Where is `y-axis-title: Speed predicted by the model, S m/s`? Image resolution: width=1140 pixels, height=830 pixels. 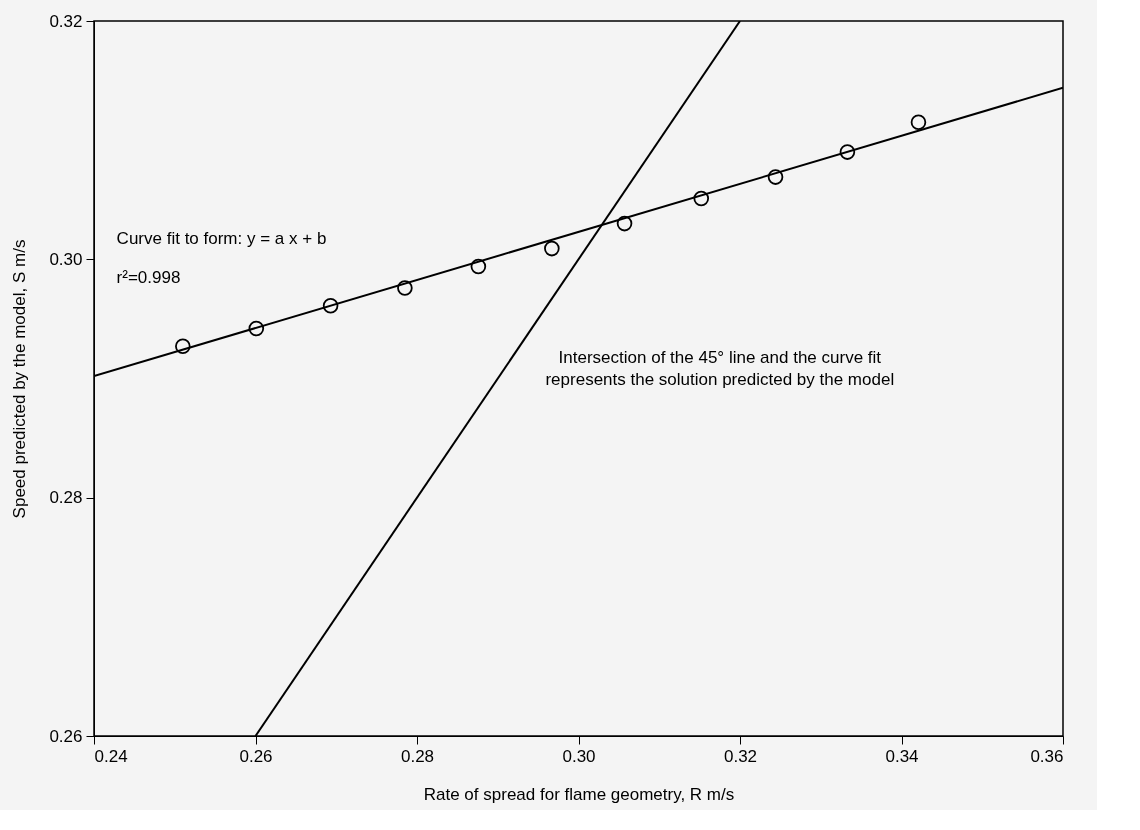
y-axis-title: Speed predicted by the model, S m/s is located at coordinates (20, 379).